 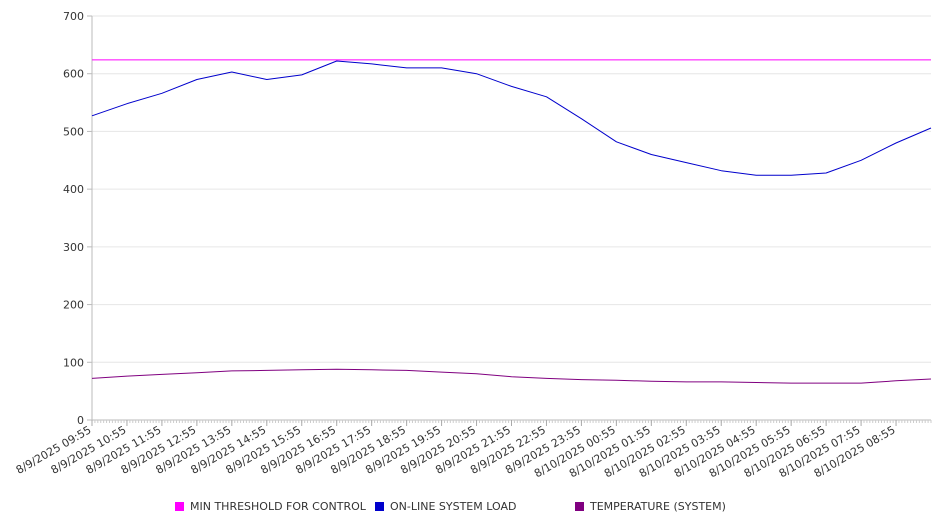 What do you see at coordinates (73, 362) in the screenshot?
I see `y-tick-label: 100` at bounding box center [73, 362].